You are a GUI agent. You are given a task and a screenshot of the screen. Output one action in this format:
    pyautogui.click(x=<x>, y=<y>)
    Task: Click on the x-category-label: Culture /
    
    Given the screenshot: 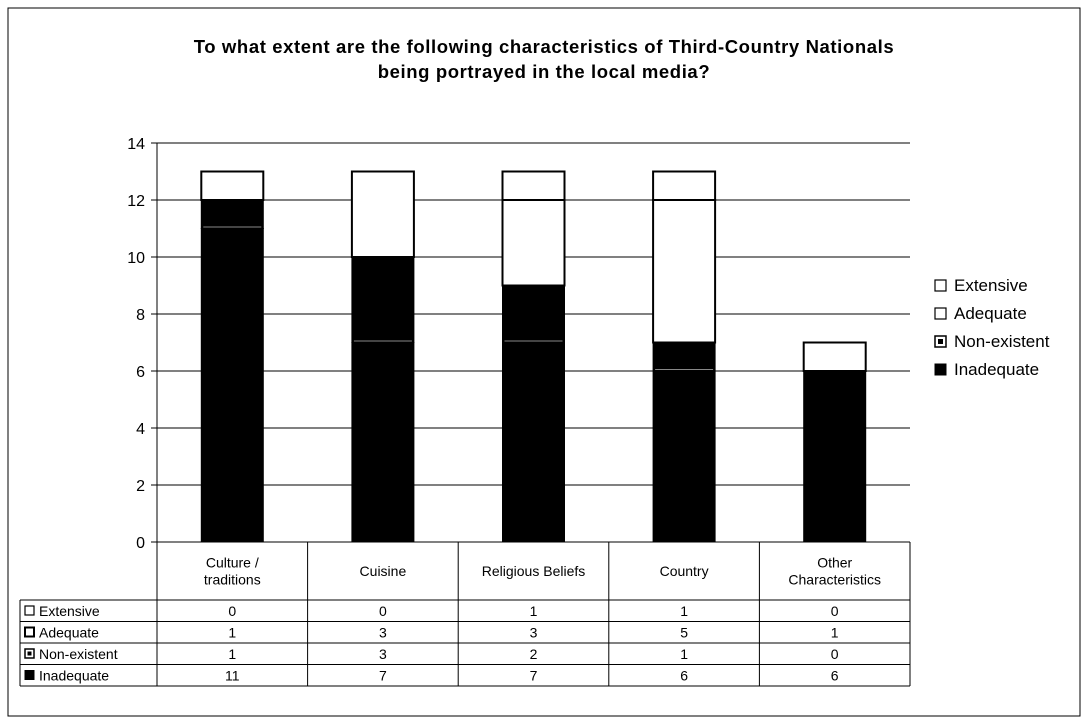 What is the action you would take?
    pyautogui.click(x=232, y=563)
    